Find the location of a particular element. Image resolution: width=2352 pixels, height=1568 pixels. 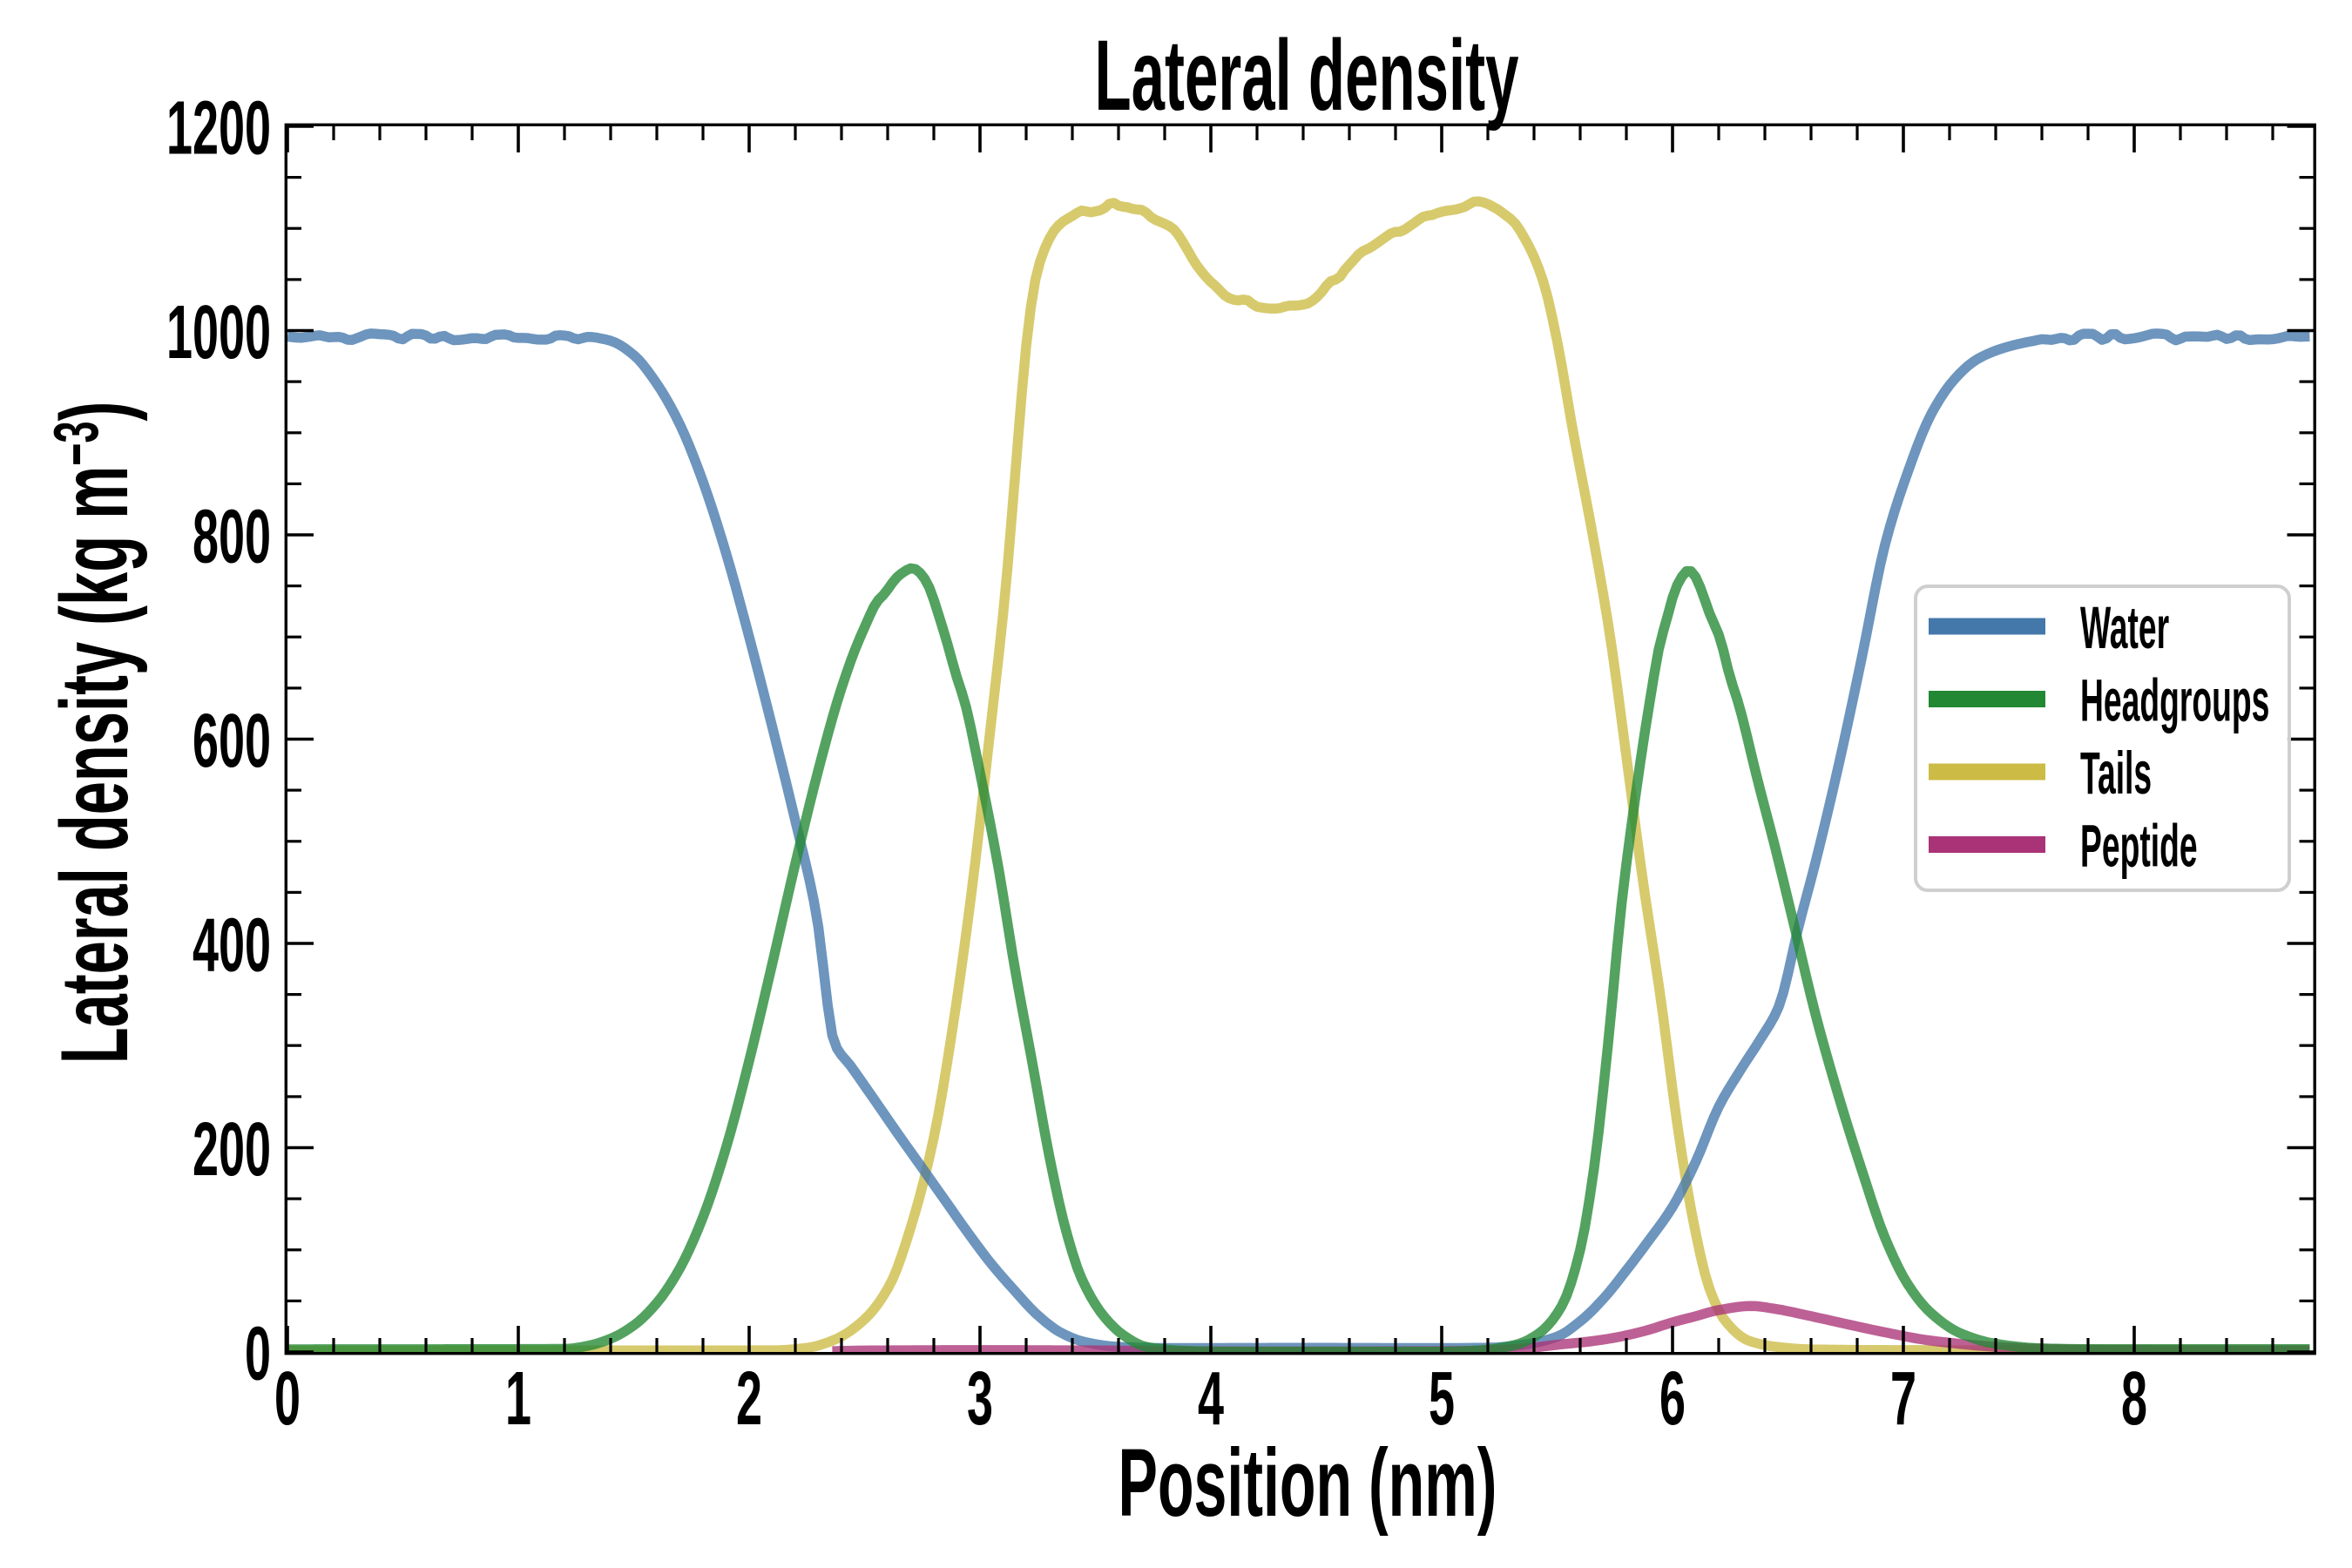

svg-text: Position (nm) is located at coordinates (1308, 1483).